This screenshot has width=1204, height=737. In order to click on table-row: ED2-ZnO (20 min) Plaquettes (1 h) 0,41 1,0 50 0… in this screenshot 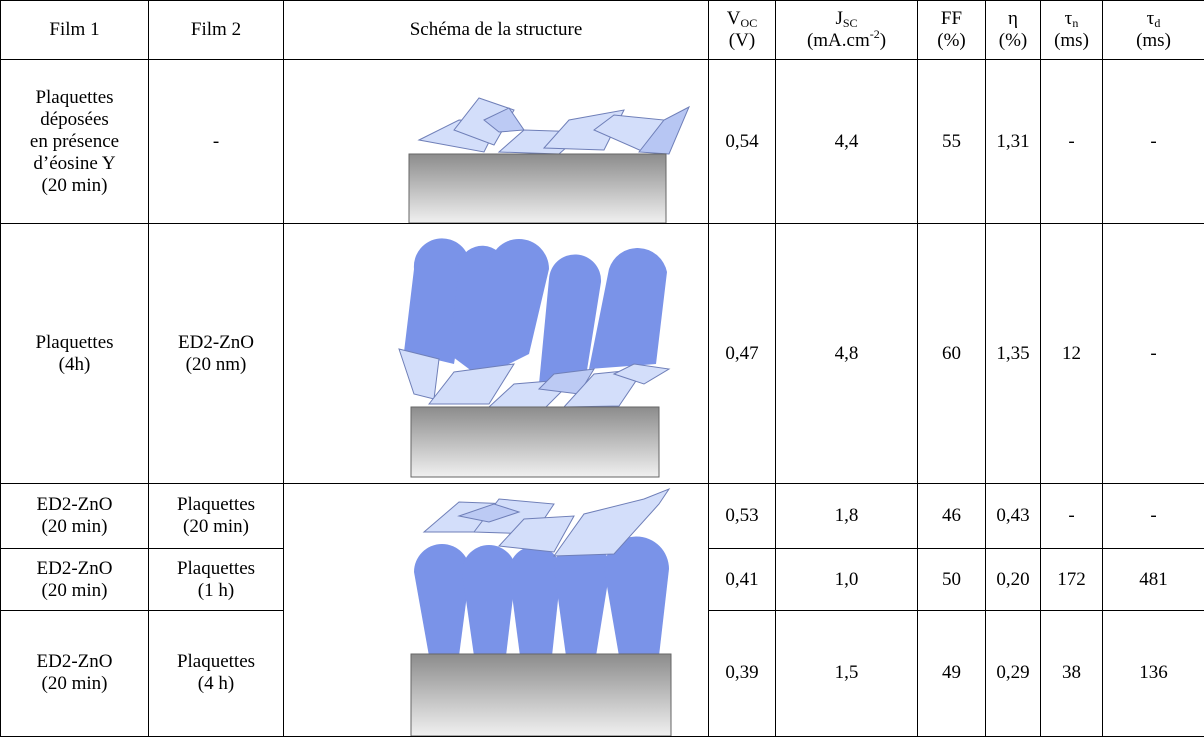, I will do `click(602, 579)`.